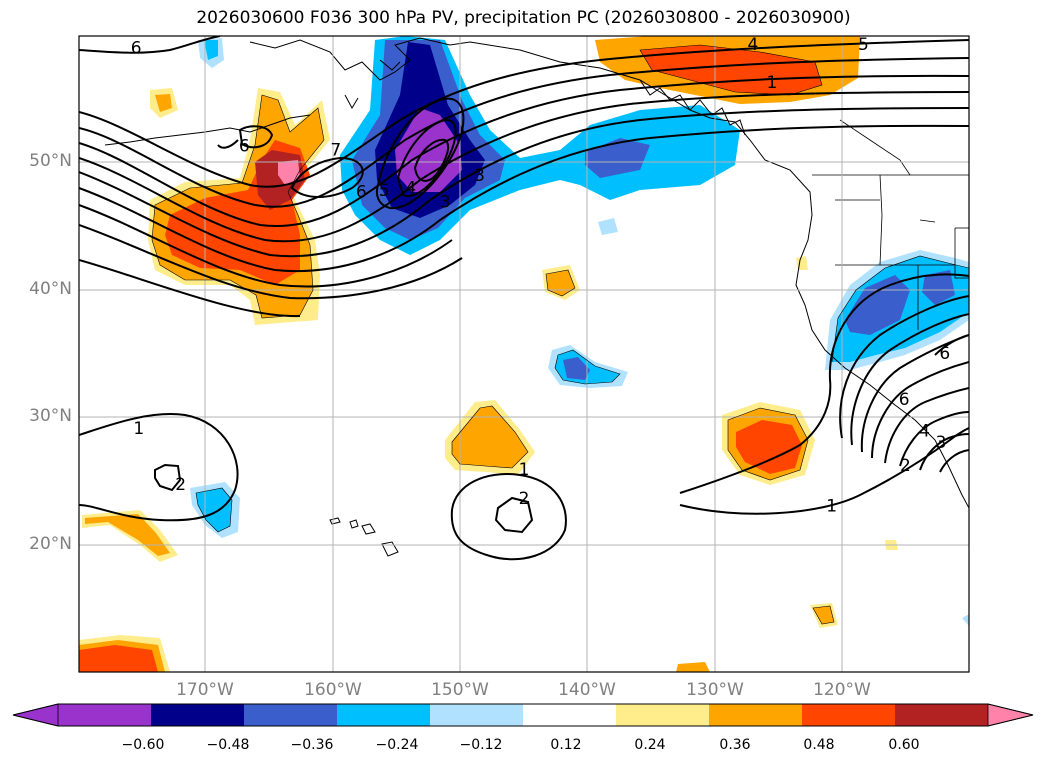 The image size is (1047, 765). Describe the element at coordinates (312, 745) in the screenshot. I see `colorbar-tick: −0.36` at that location.